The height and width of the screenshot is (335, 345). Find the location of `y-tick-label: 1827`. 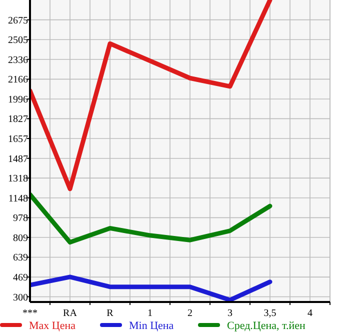

y-tick-label: 1827 is located at coordinates (18, 120).